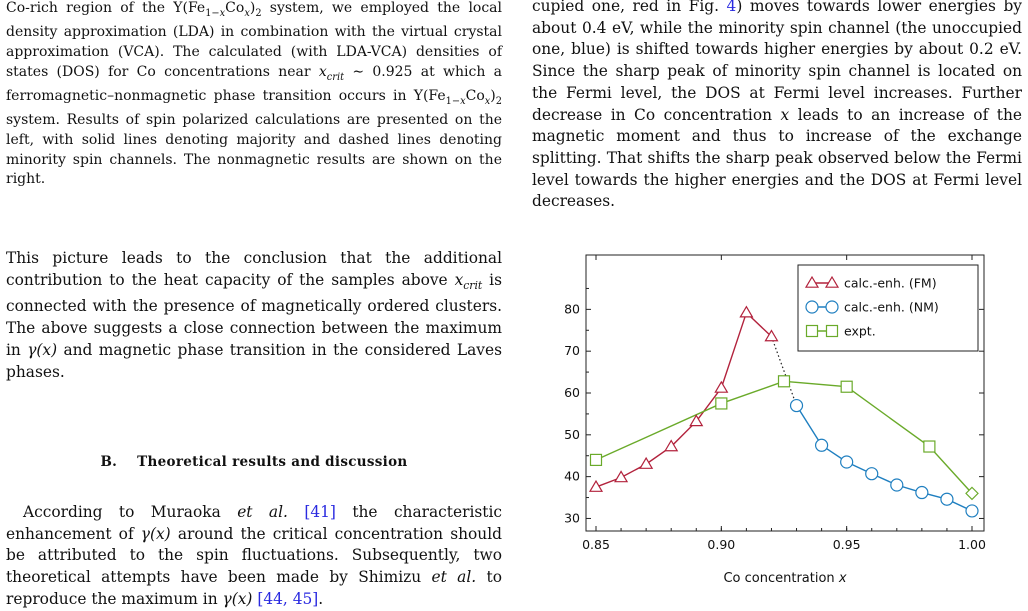  What do you see at coordinates (731, 7) in the screenshot?
I see `figure-ref-link: 4` at bounding box center [731, 7].